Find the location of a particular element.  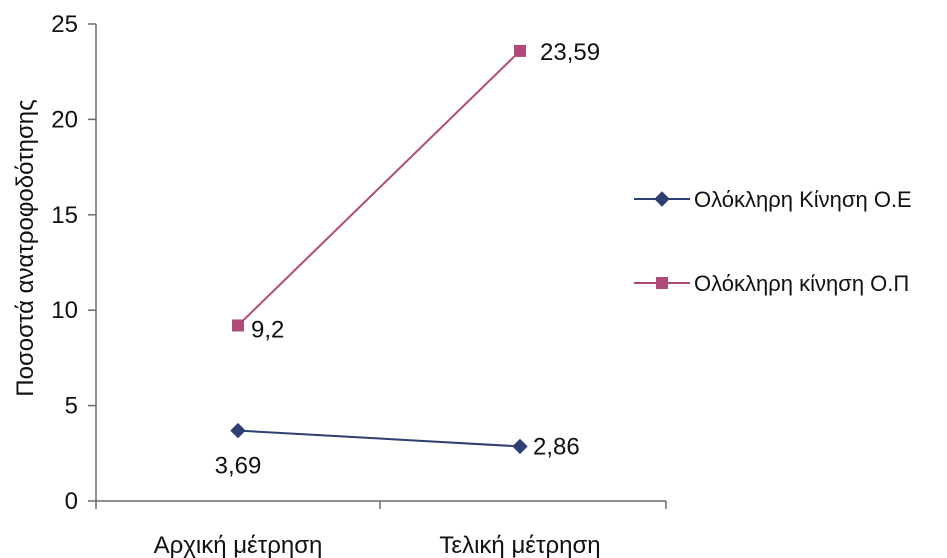

data-label: 9,2 is located at coordinates (267, 329).